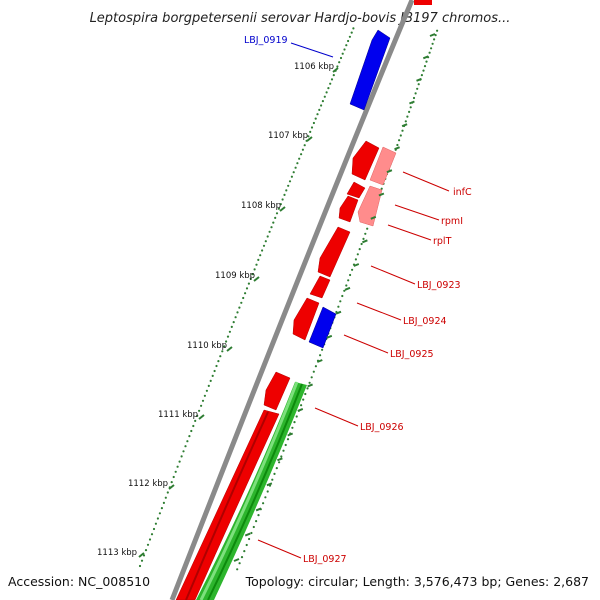 The image size is (600, 600). I want to click on gene-label-LBJ_0924: LBJ_0924, so click(425, 321).